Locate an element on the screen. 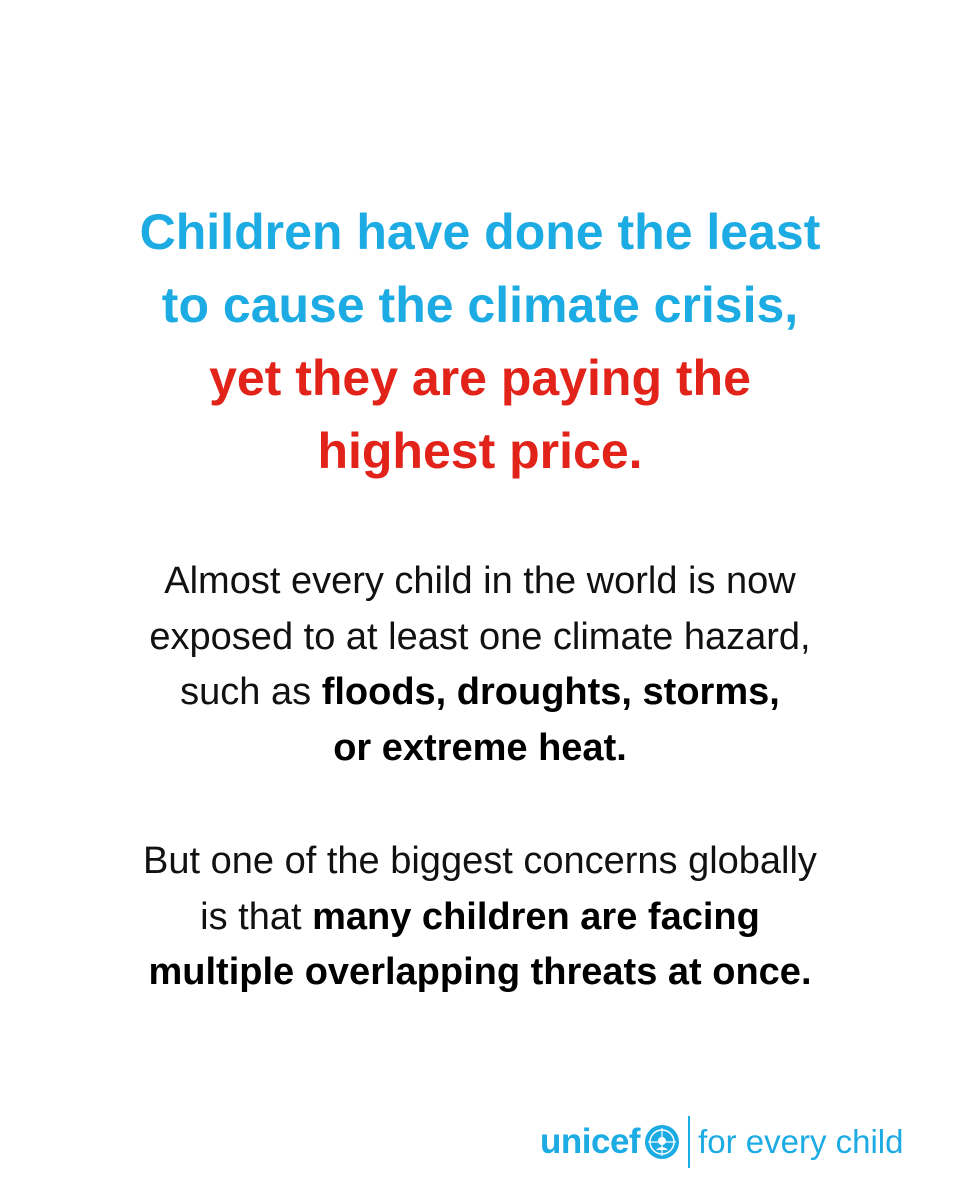  paragraph-line: But one of the biggest concerns globally is located at coordinates (480, 862).